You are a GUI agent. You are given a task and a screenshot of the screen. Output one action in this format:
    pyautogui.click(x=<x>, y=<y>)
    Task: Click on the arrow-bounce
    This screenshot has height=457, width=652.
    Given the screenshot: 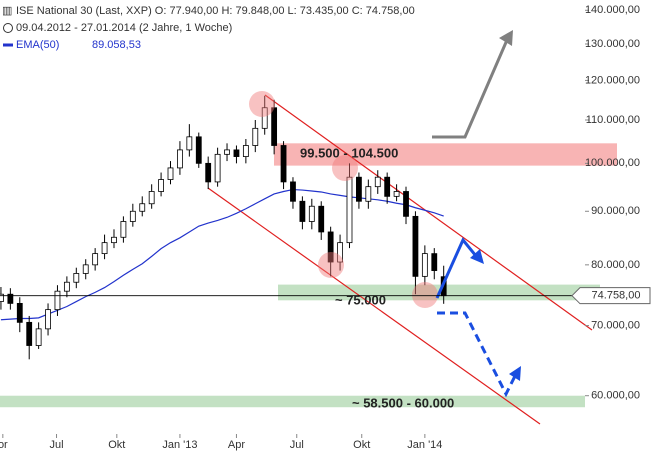 What is the action you would take?
    pyautogui.click(x=456, y=268)
    